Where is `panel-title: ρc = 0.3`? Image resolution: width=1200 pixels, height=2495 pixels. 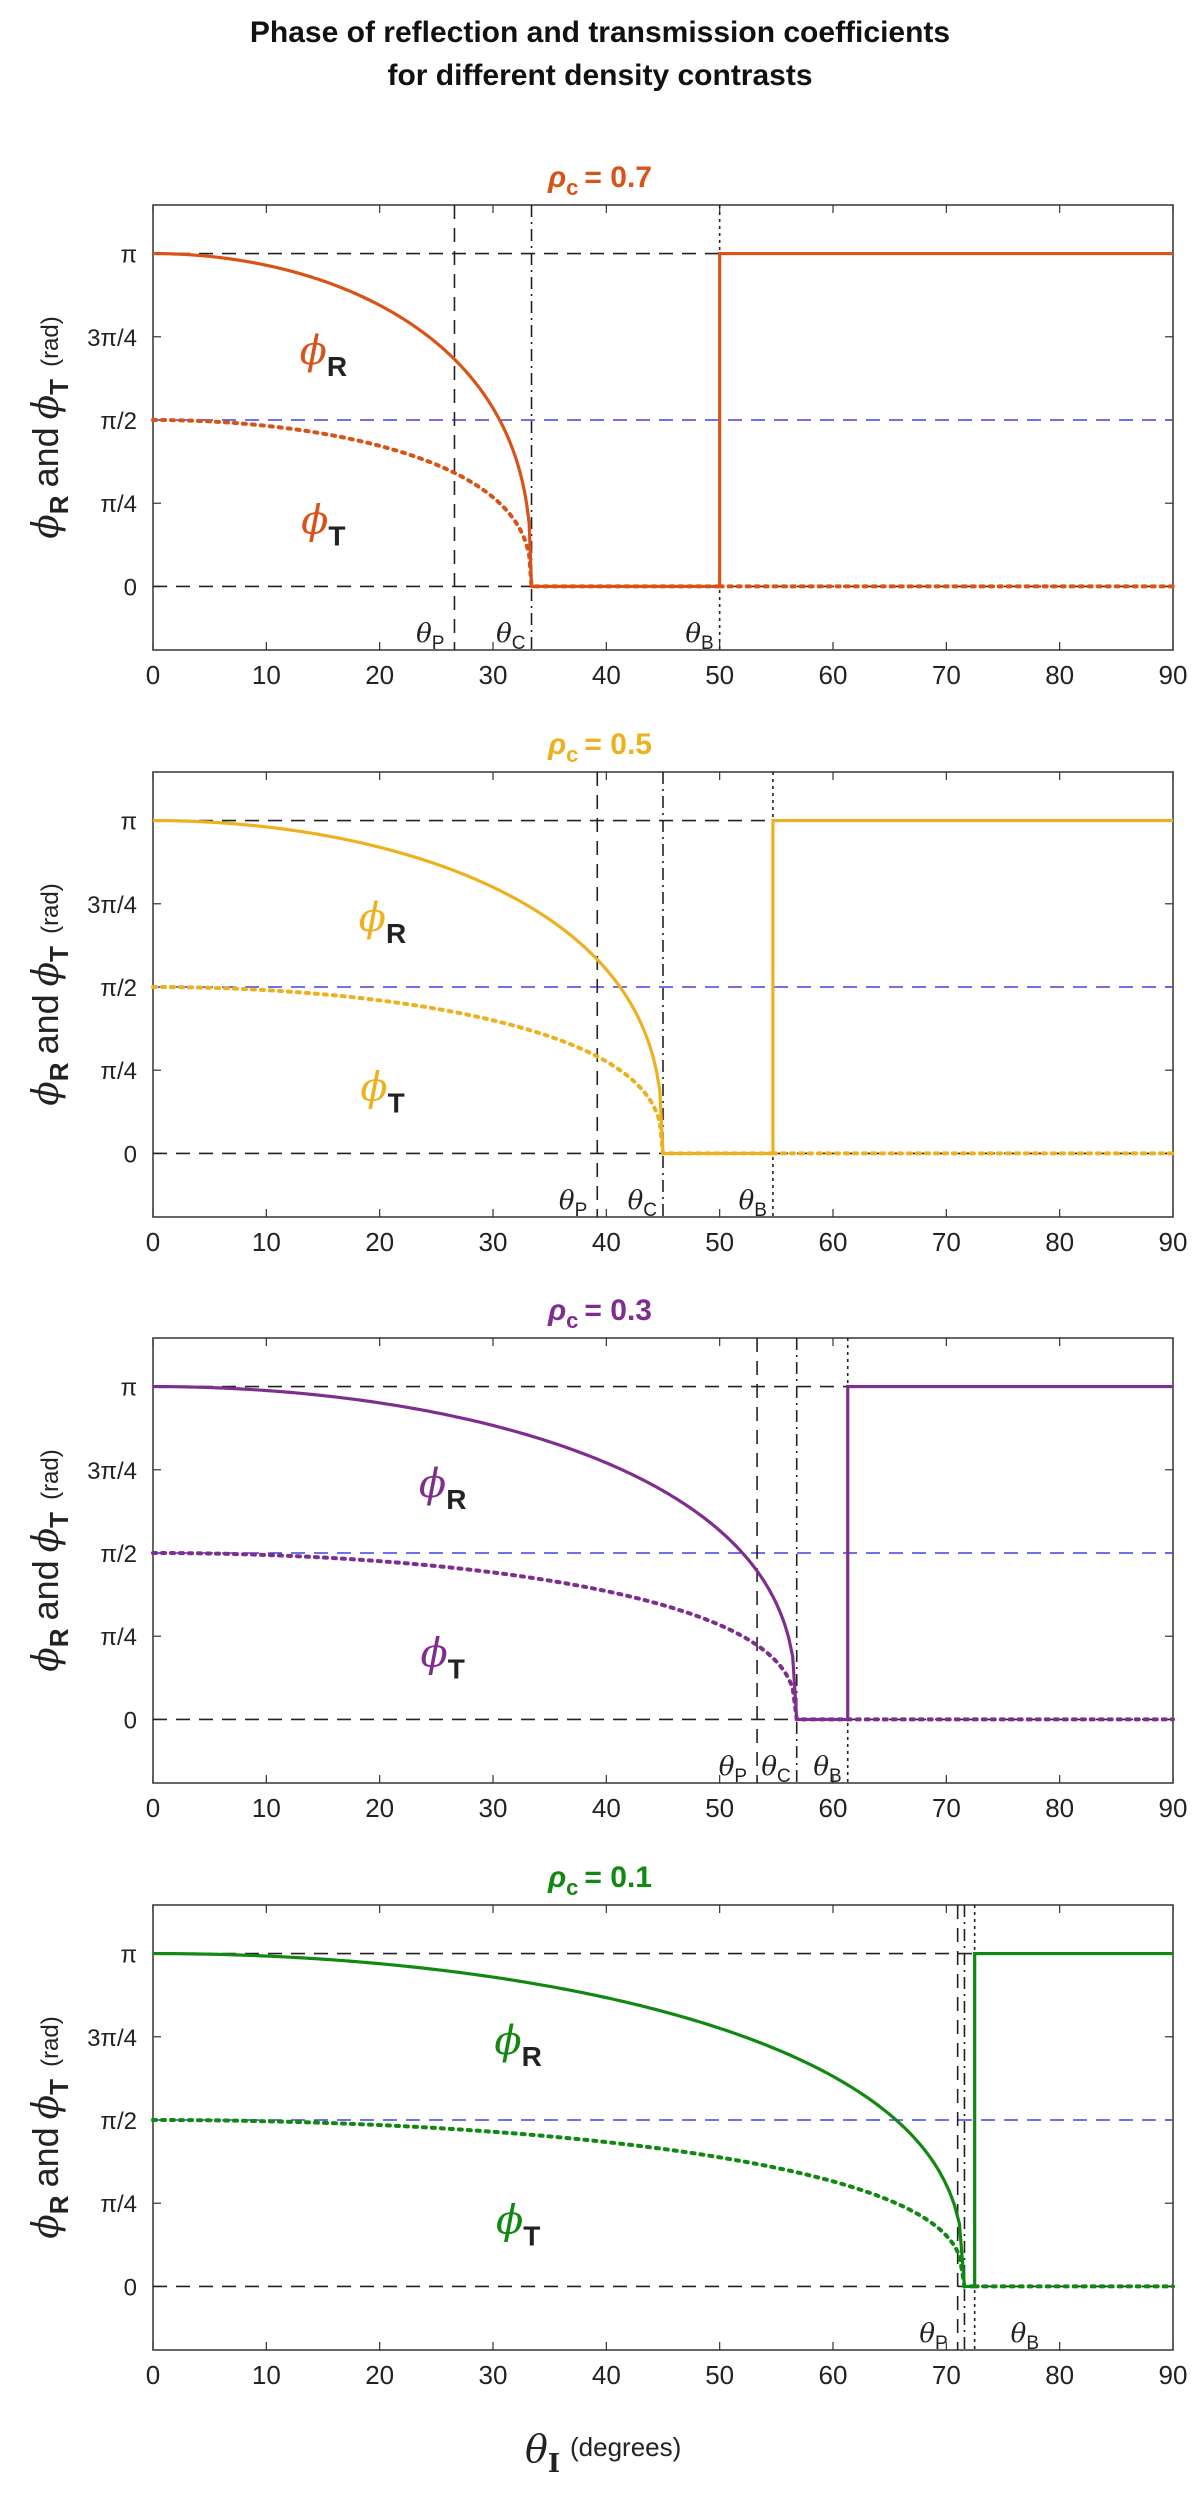
panel-title: ρc = 0.3 is located at coordinates (599, 1313).